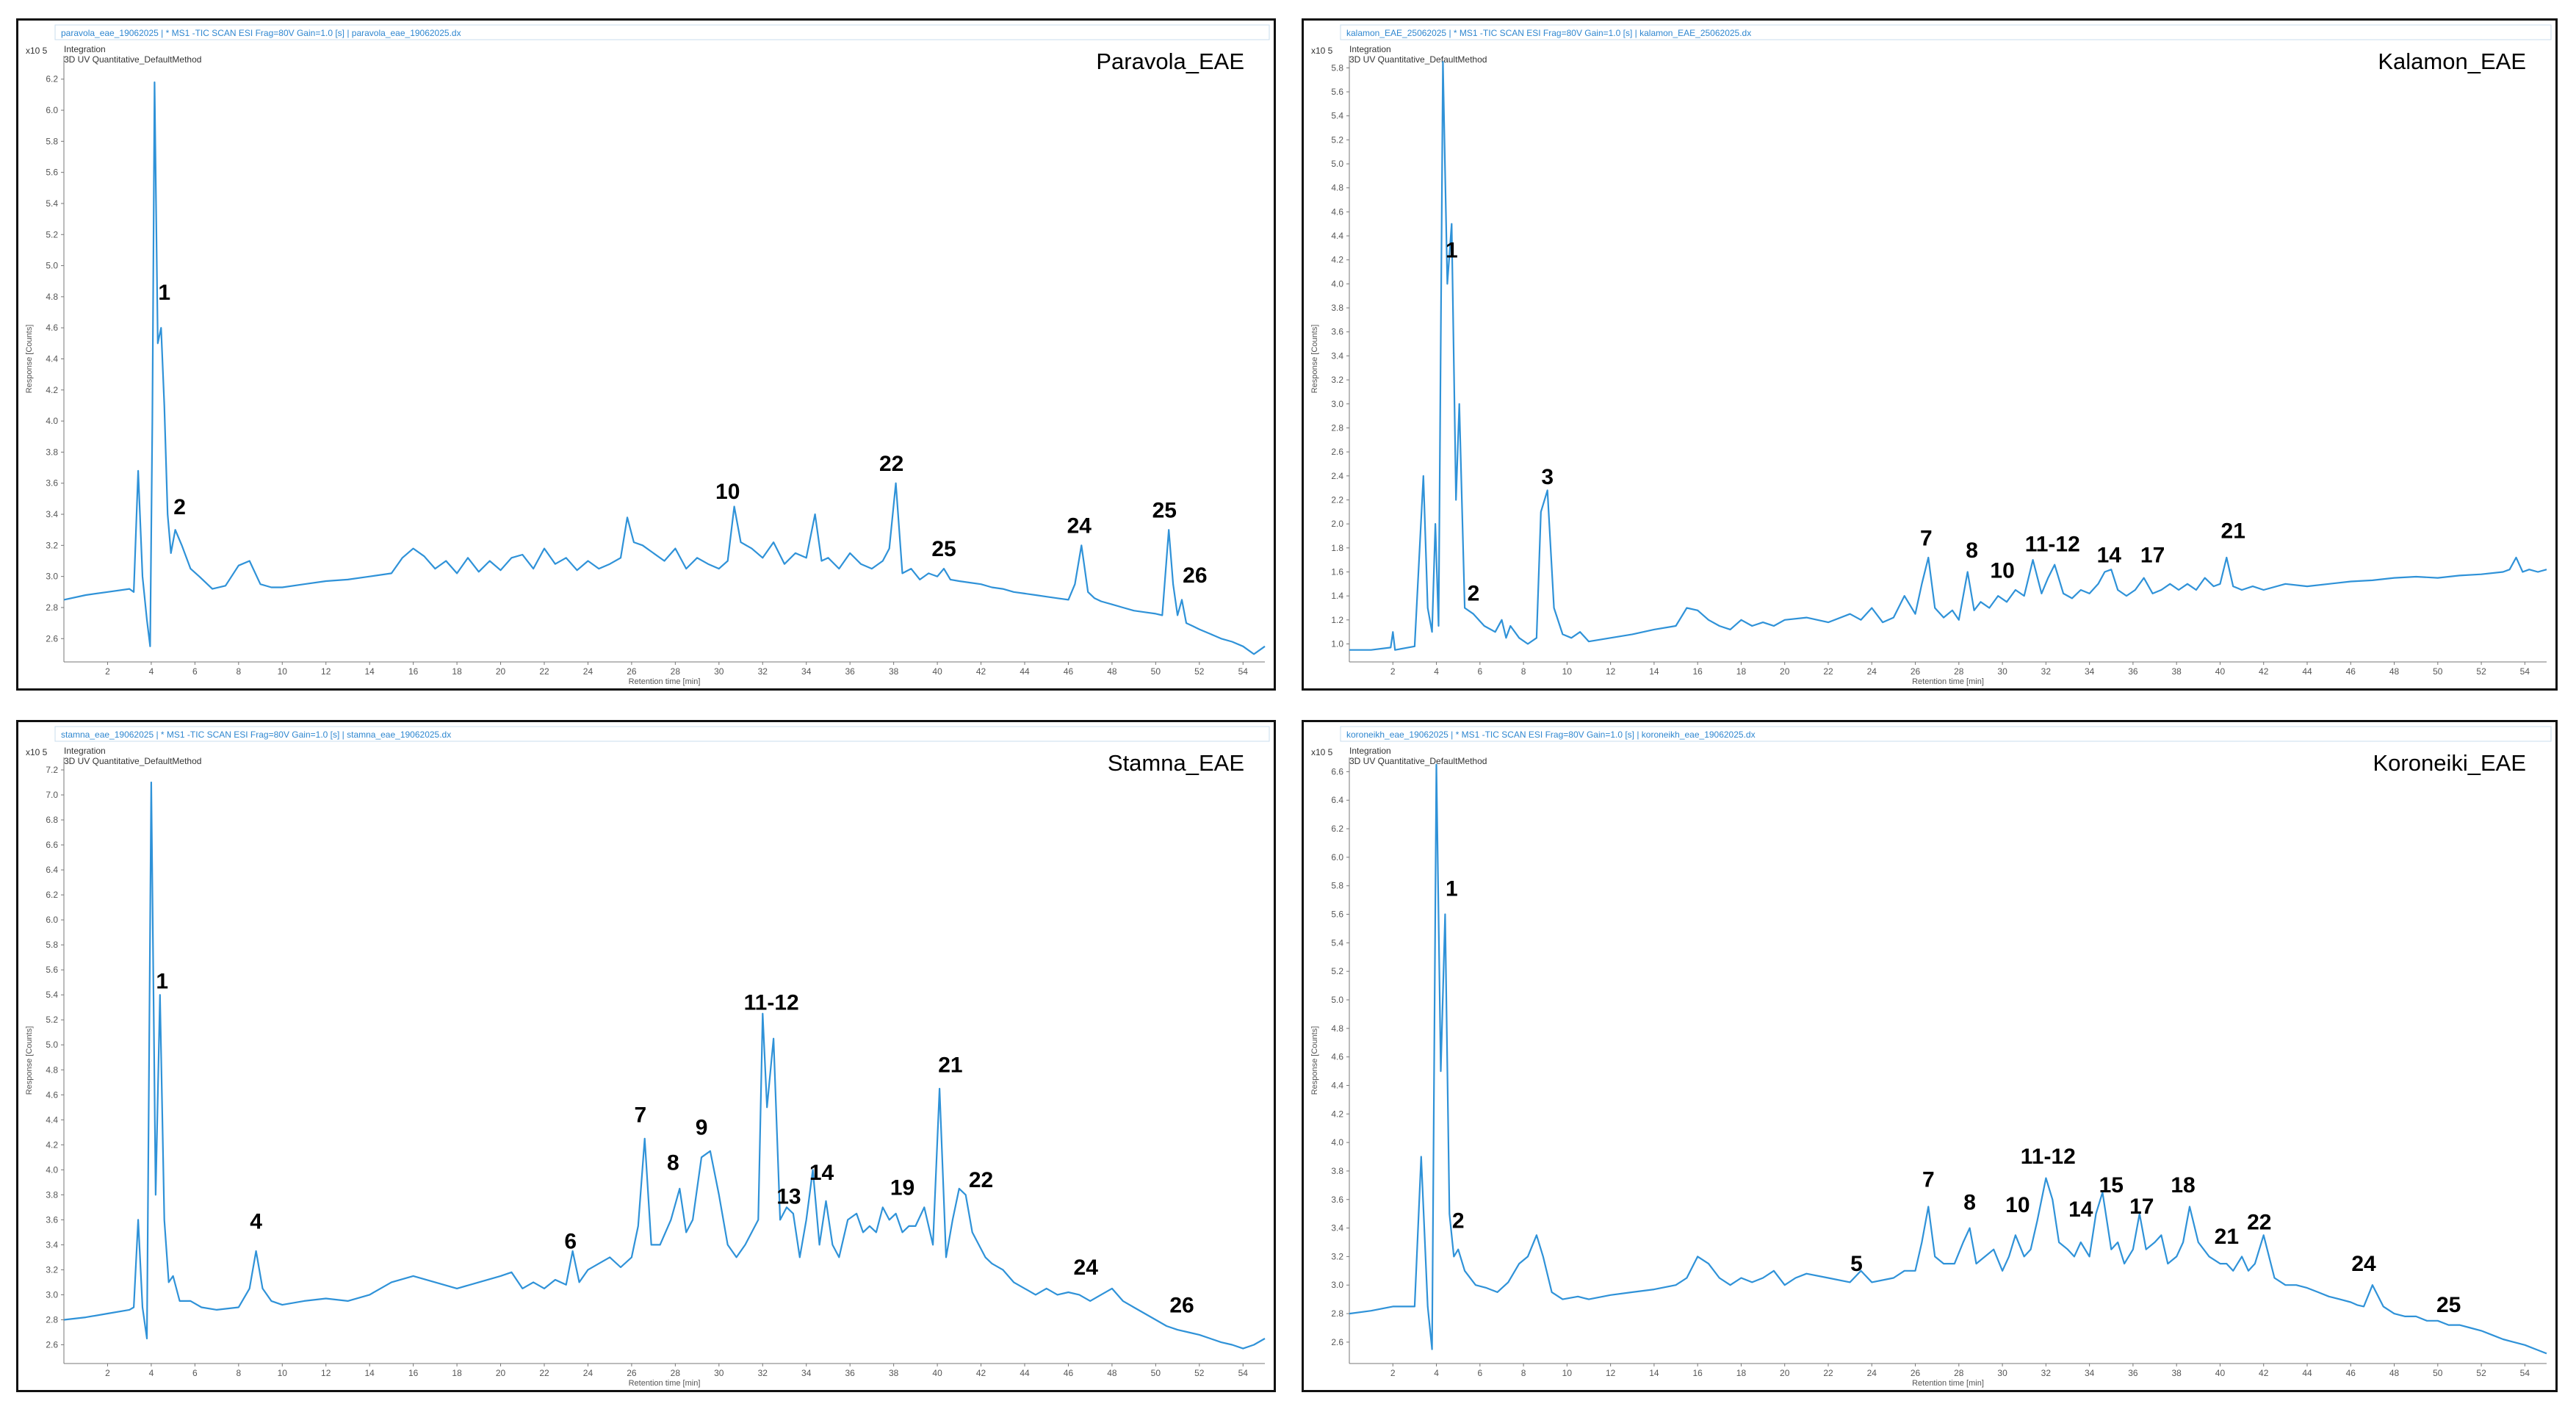 Image resolution: width=2576 pixels, height=1412 pixels. I want to click on header-bar, so click(662, 734).